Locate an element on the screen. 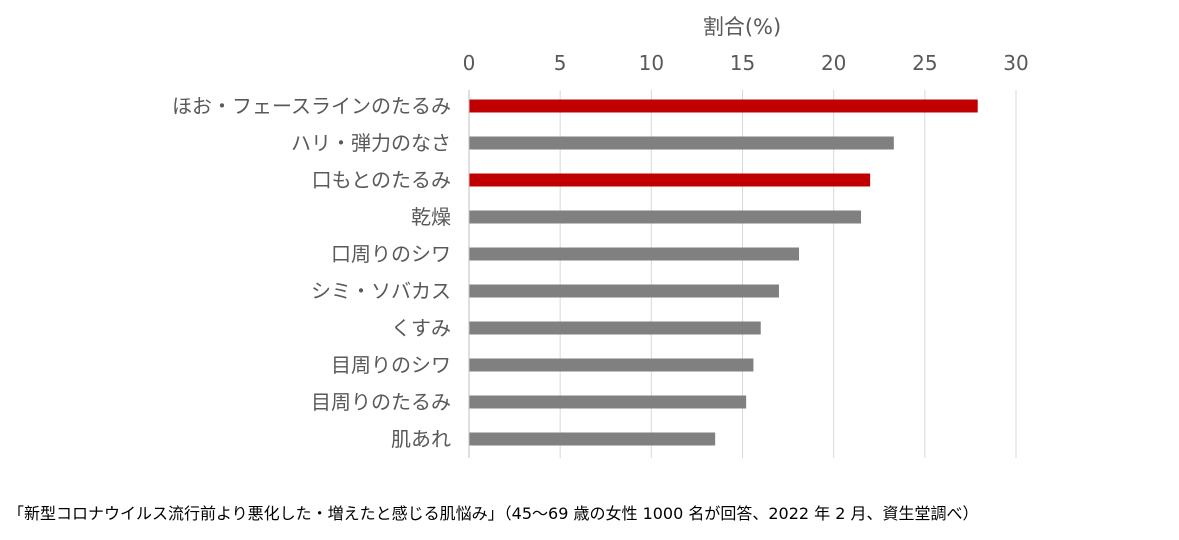  x-tick-label: 15 is located at coordinates (742, 63).